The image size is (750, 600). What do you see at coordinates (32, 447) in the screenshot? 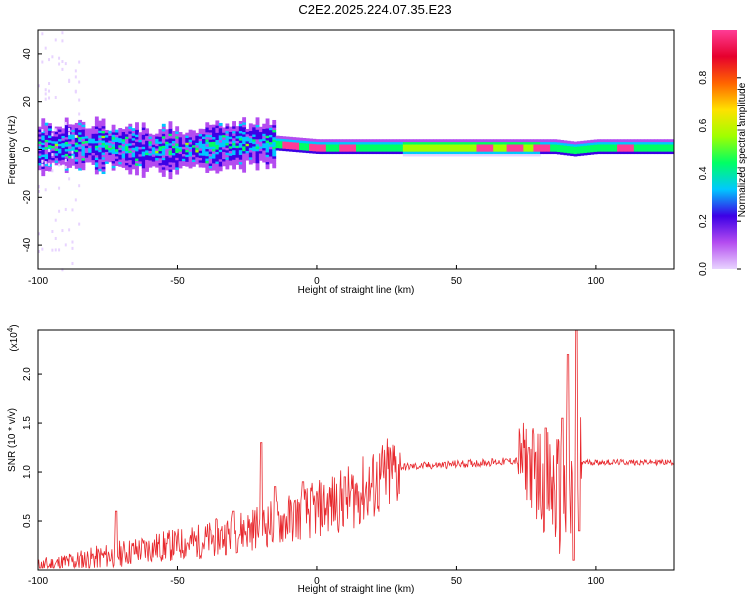
I see `snr-y-ticks: 0.51.01.52.0` at bounding box center [32, 447].